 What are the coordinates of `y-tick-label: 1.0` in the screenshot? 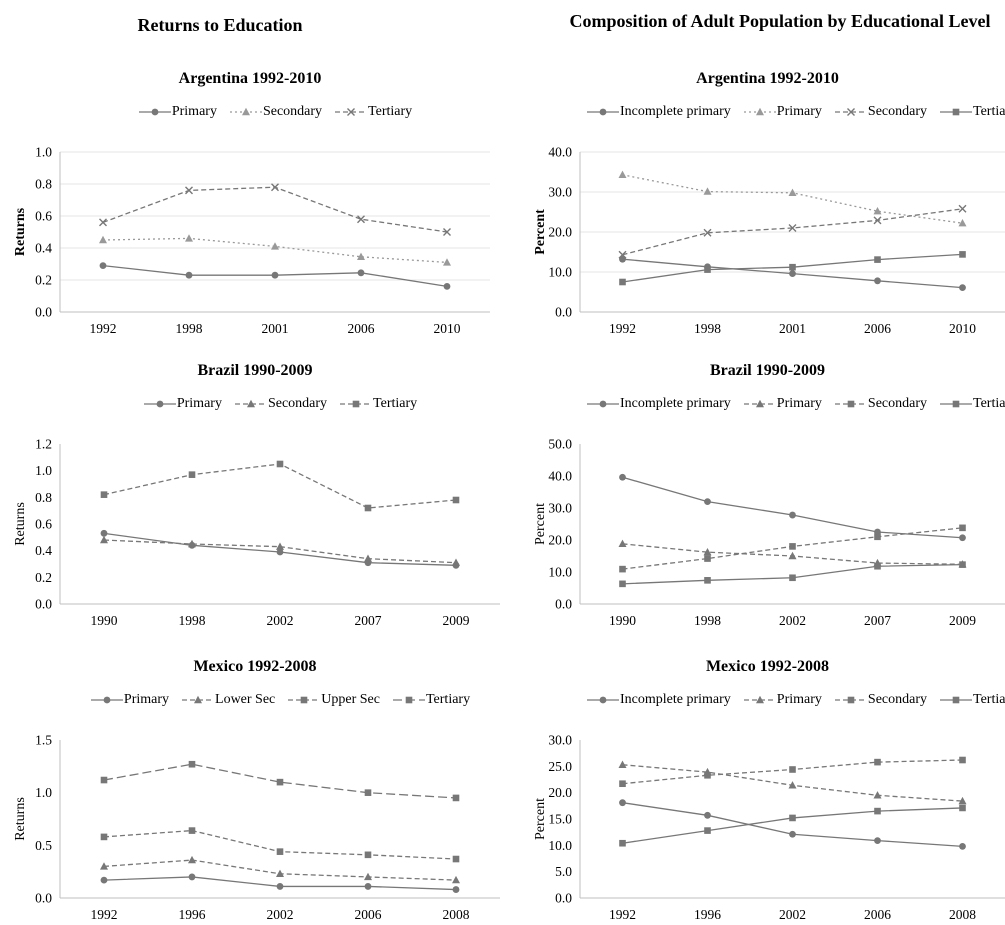 It's located at (43, 792).